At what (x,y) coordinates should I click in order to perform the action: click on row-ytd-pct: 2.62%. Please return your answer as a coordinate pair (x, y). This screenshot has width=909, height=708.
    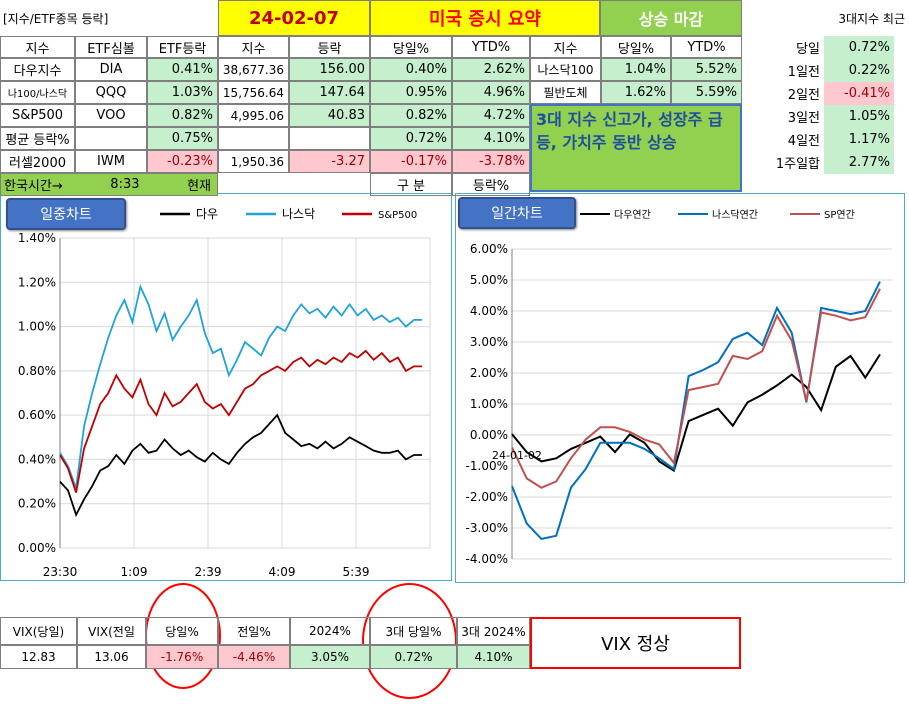
    Looking at the image, I should click on (491, 69).